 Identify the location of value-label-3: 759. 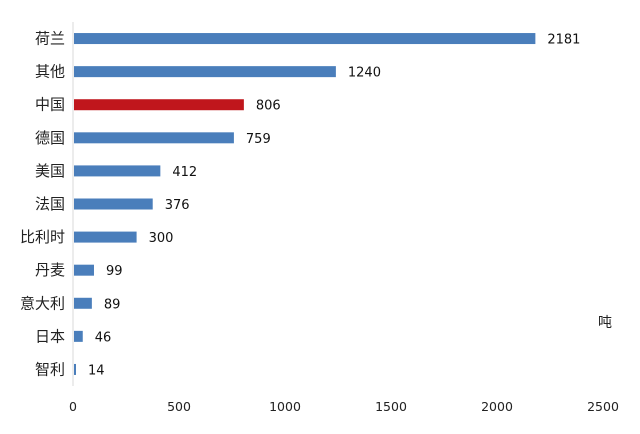
(258, 139).